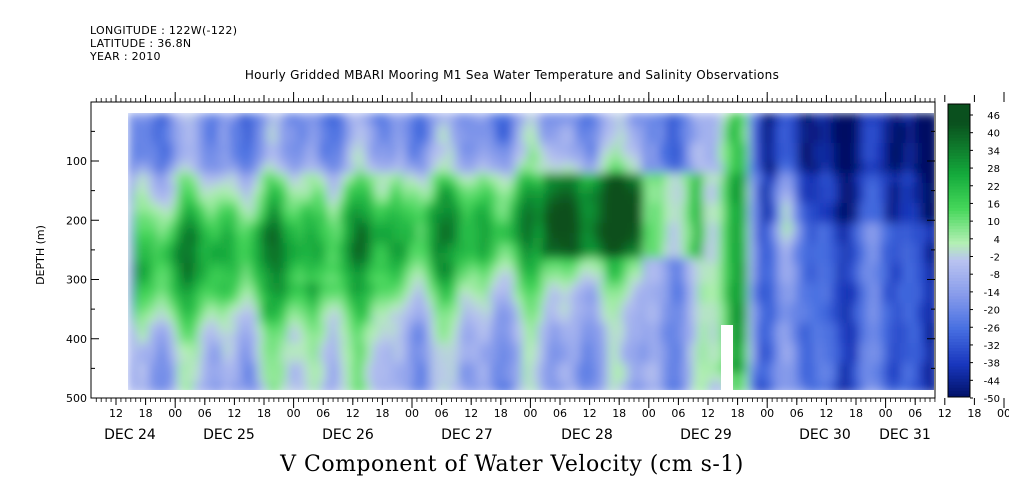 This screenshot has height=504, width=1009. Describe the element at coordinates (993, 151) in the screenshot. I see `colorbar-label: 34` at that location.